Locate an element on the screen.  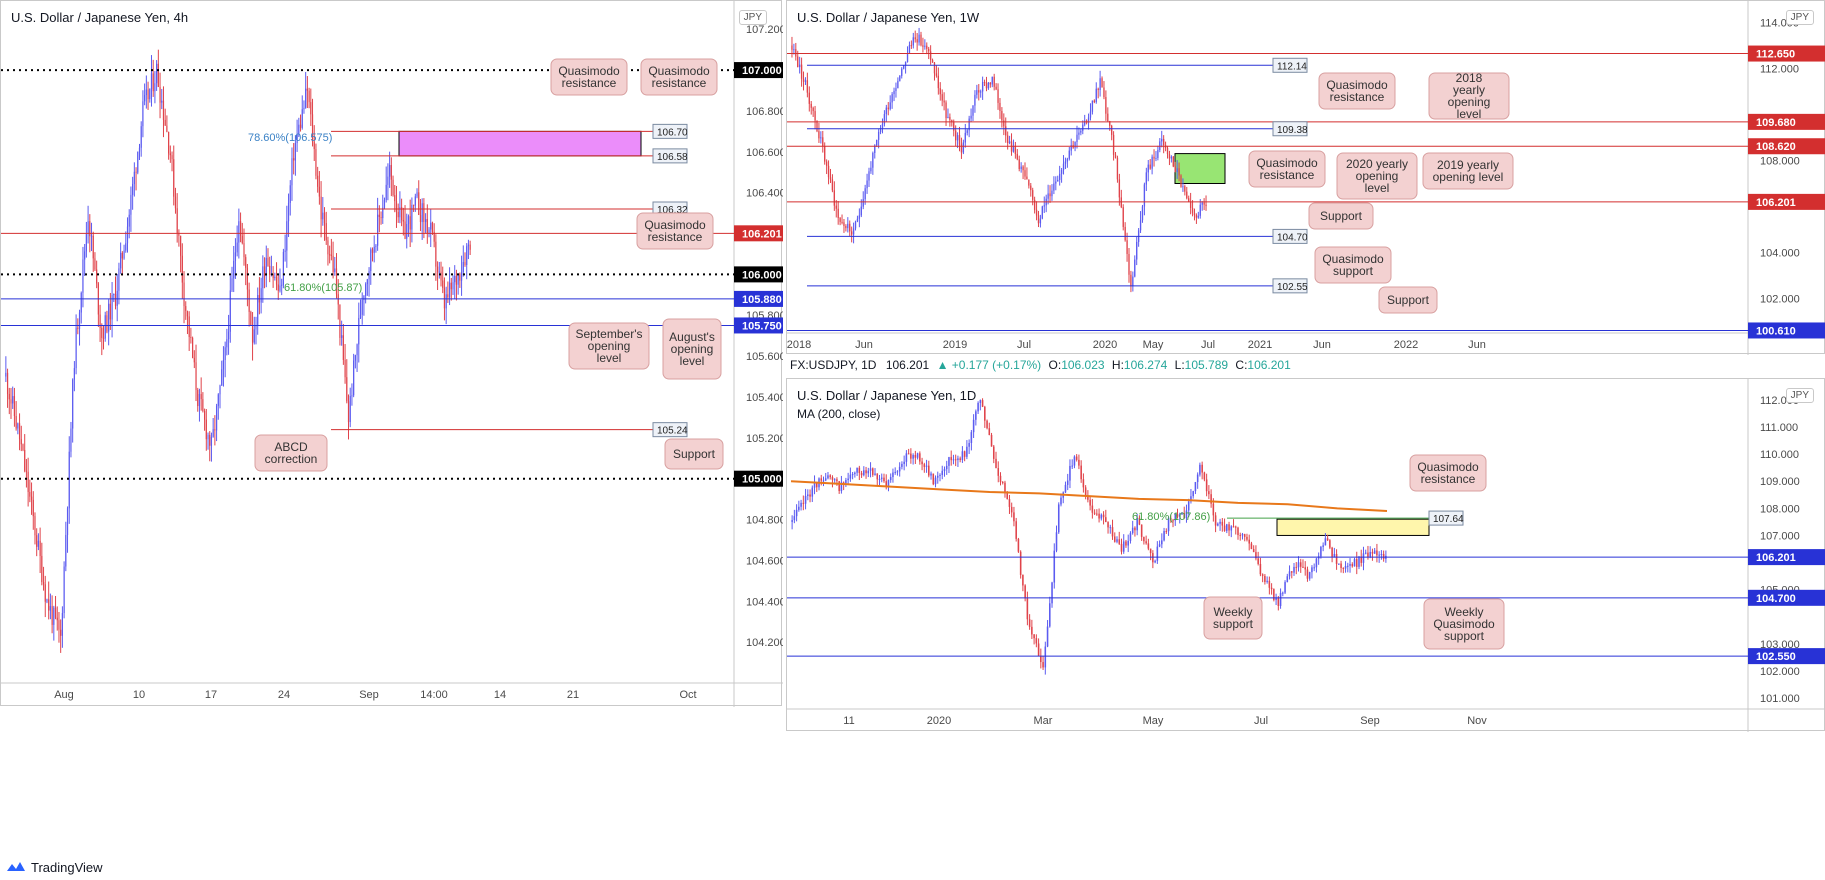
annotation-text: resistance is located at coordinates (675, 237).